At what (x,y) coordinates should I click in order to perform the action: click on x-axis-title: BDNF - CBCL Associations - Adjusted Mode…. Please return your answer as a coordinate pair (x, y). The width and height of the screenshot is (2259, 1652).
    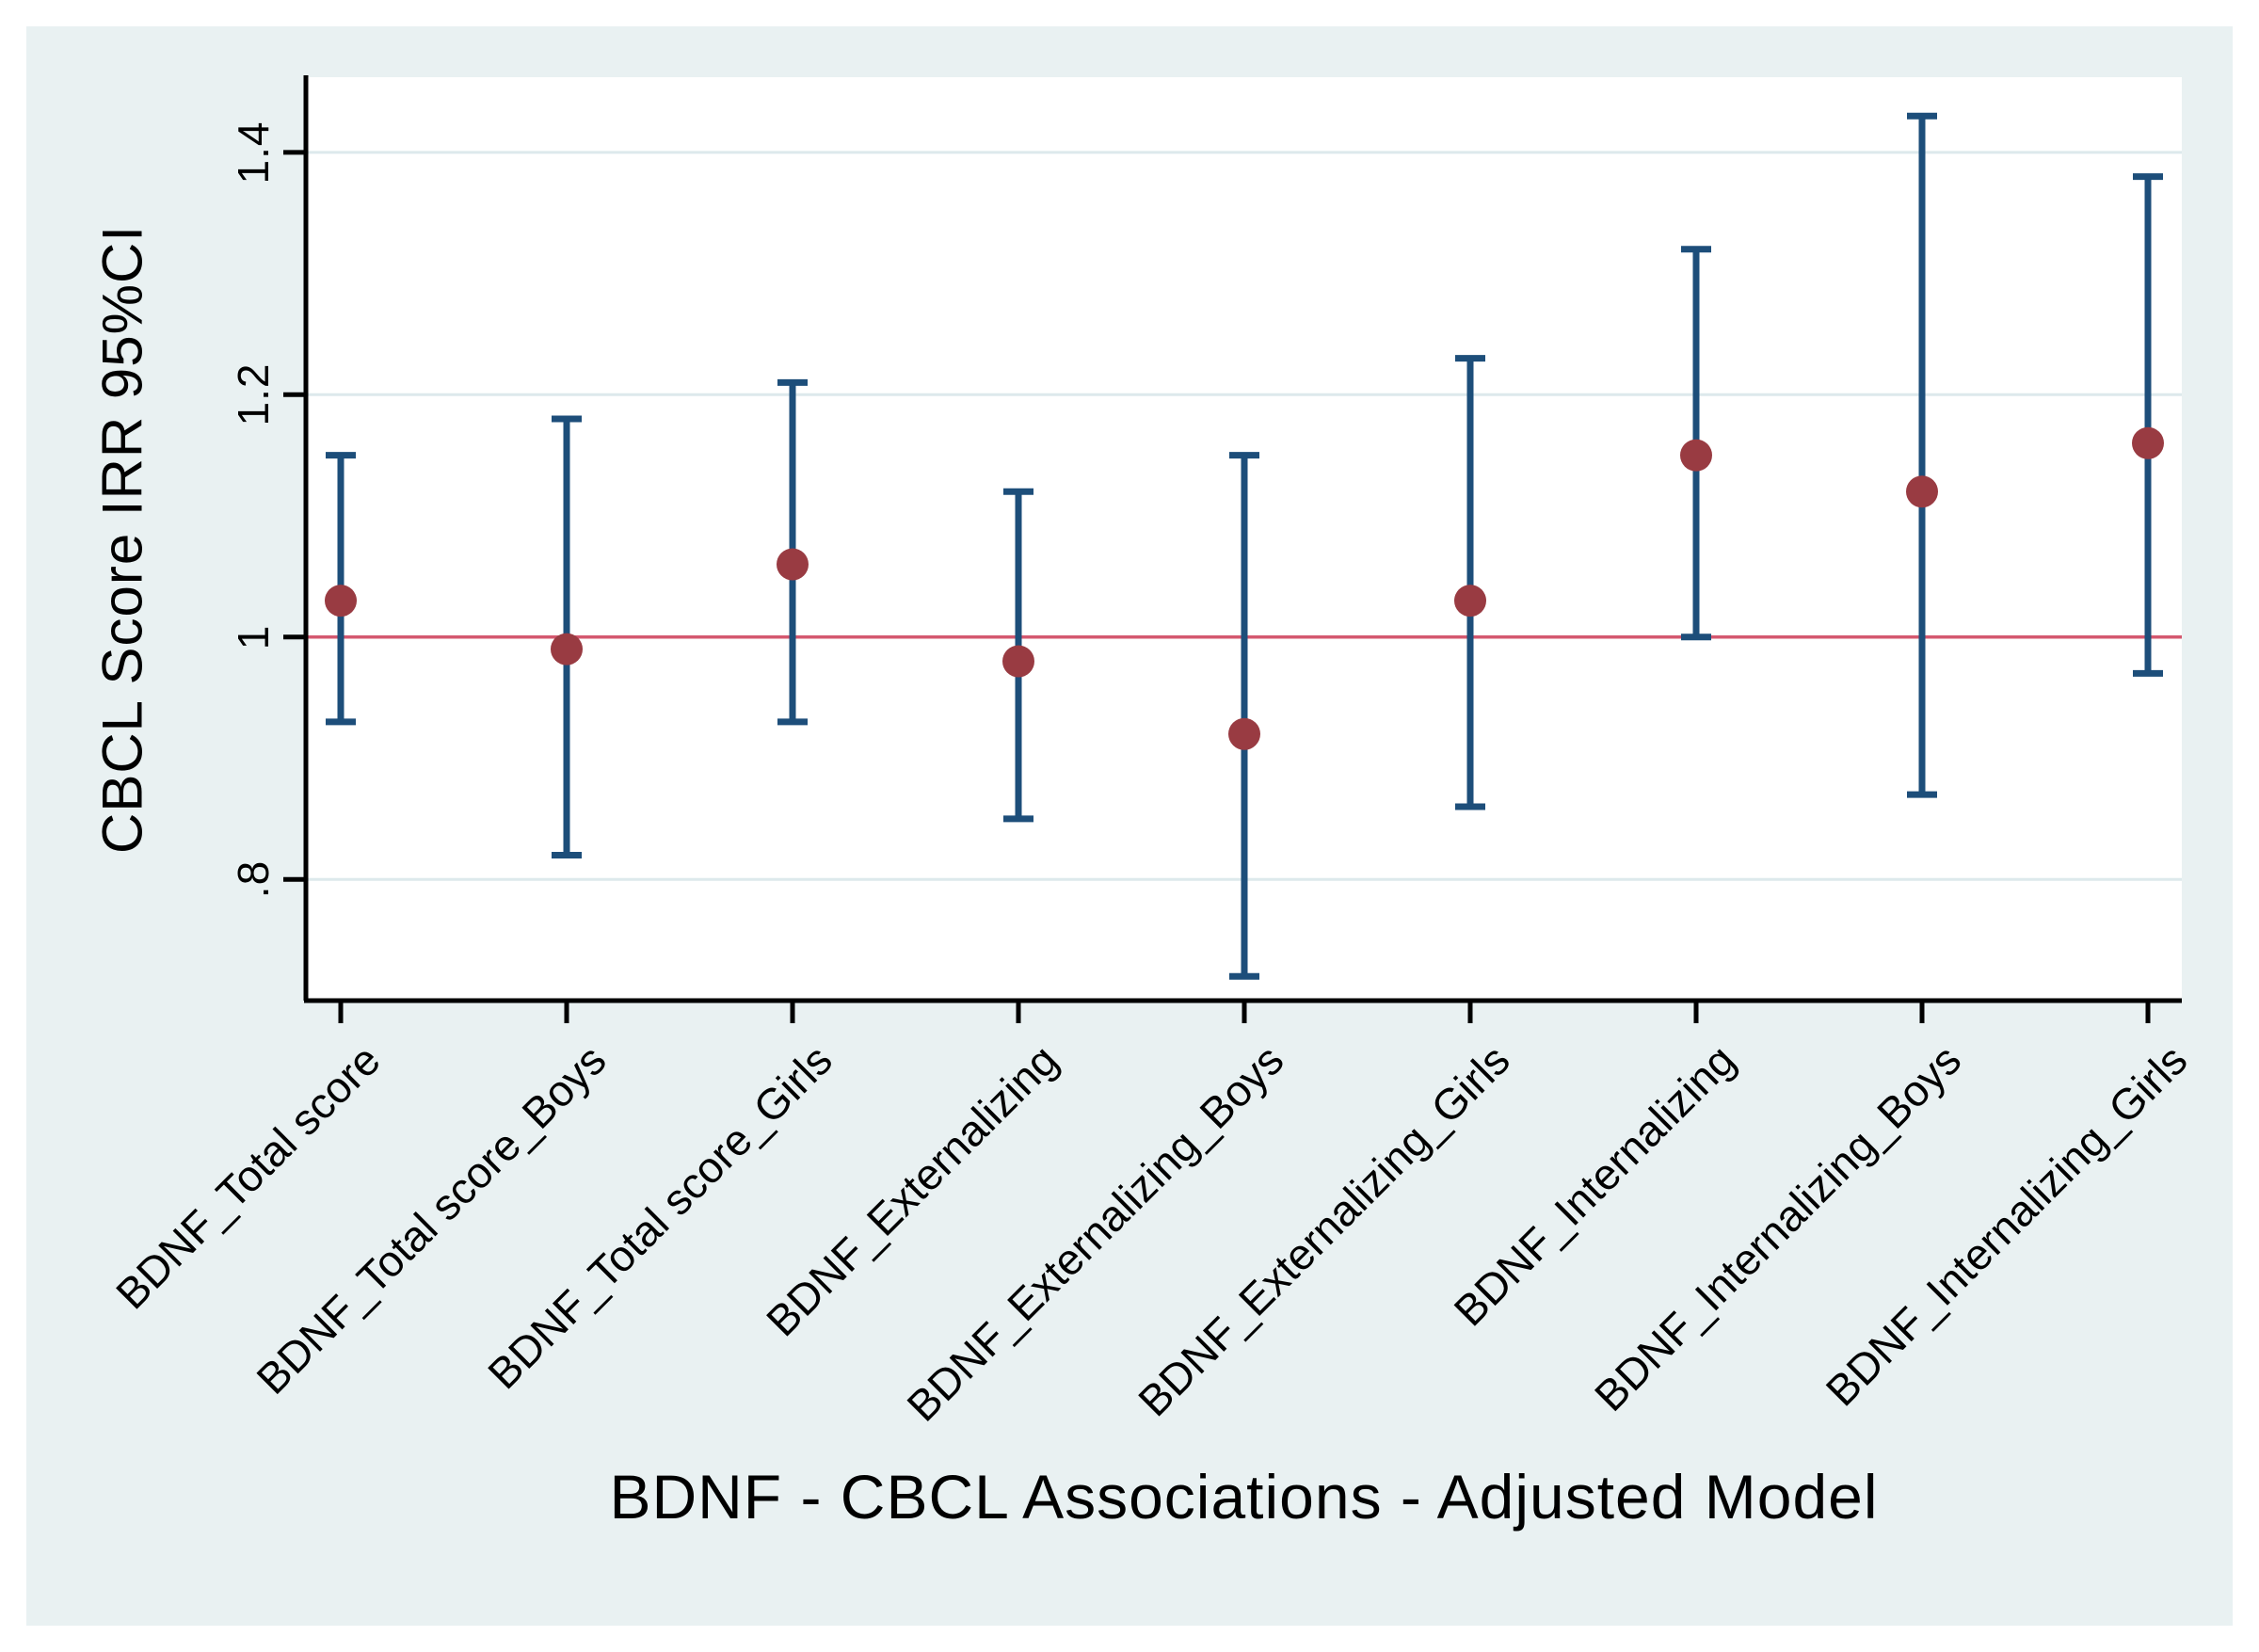
    Looking at the image, I should click on (1244, 1497).